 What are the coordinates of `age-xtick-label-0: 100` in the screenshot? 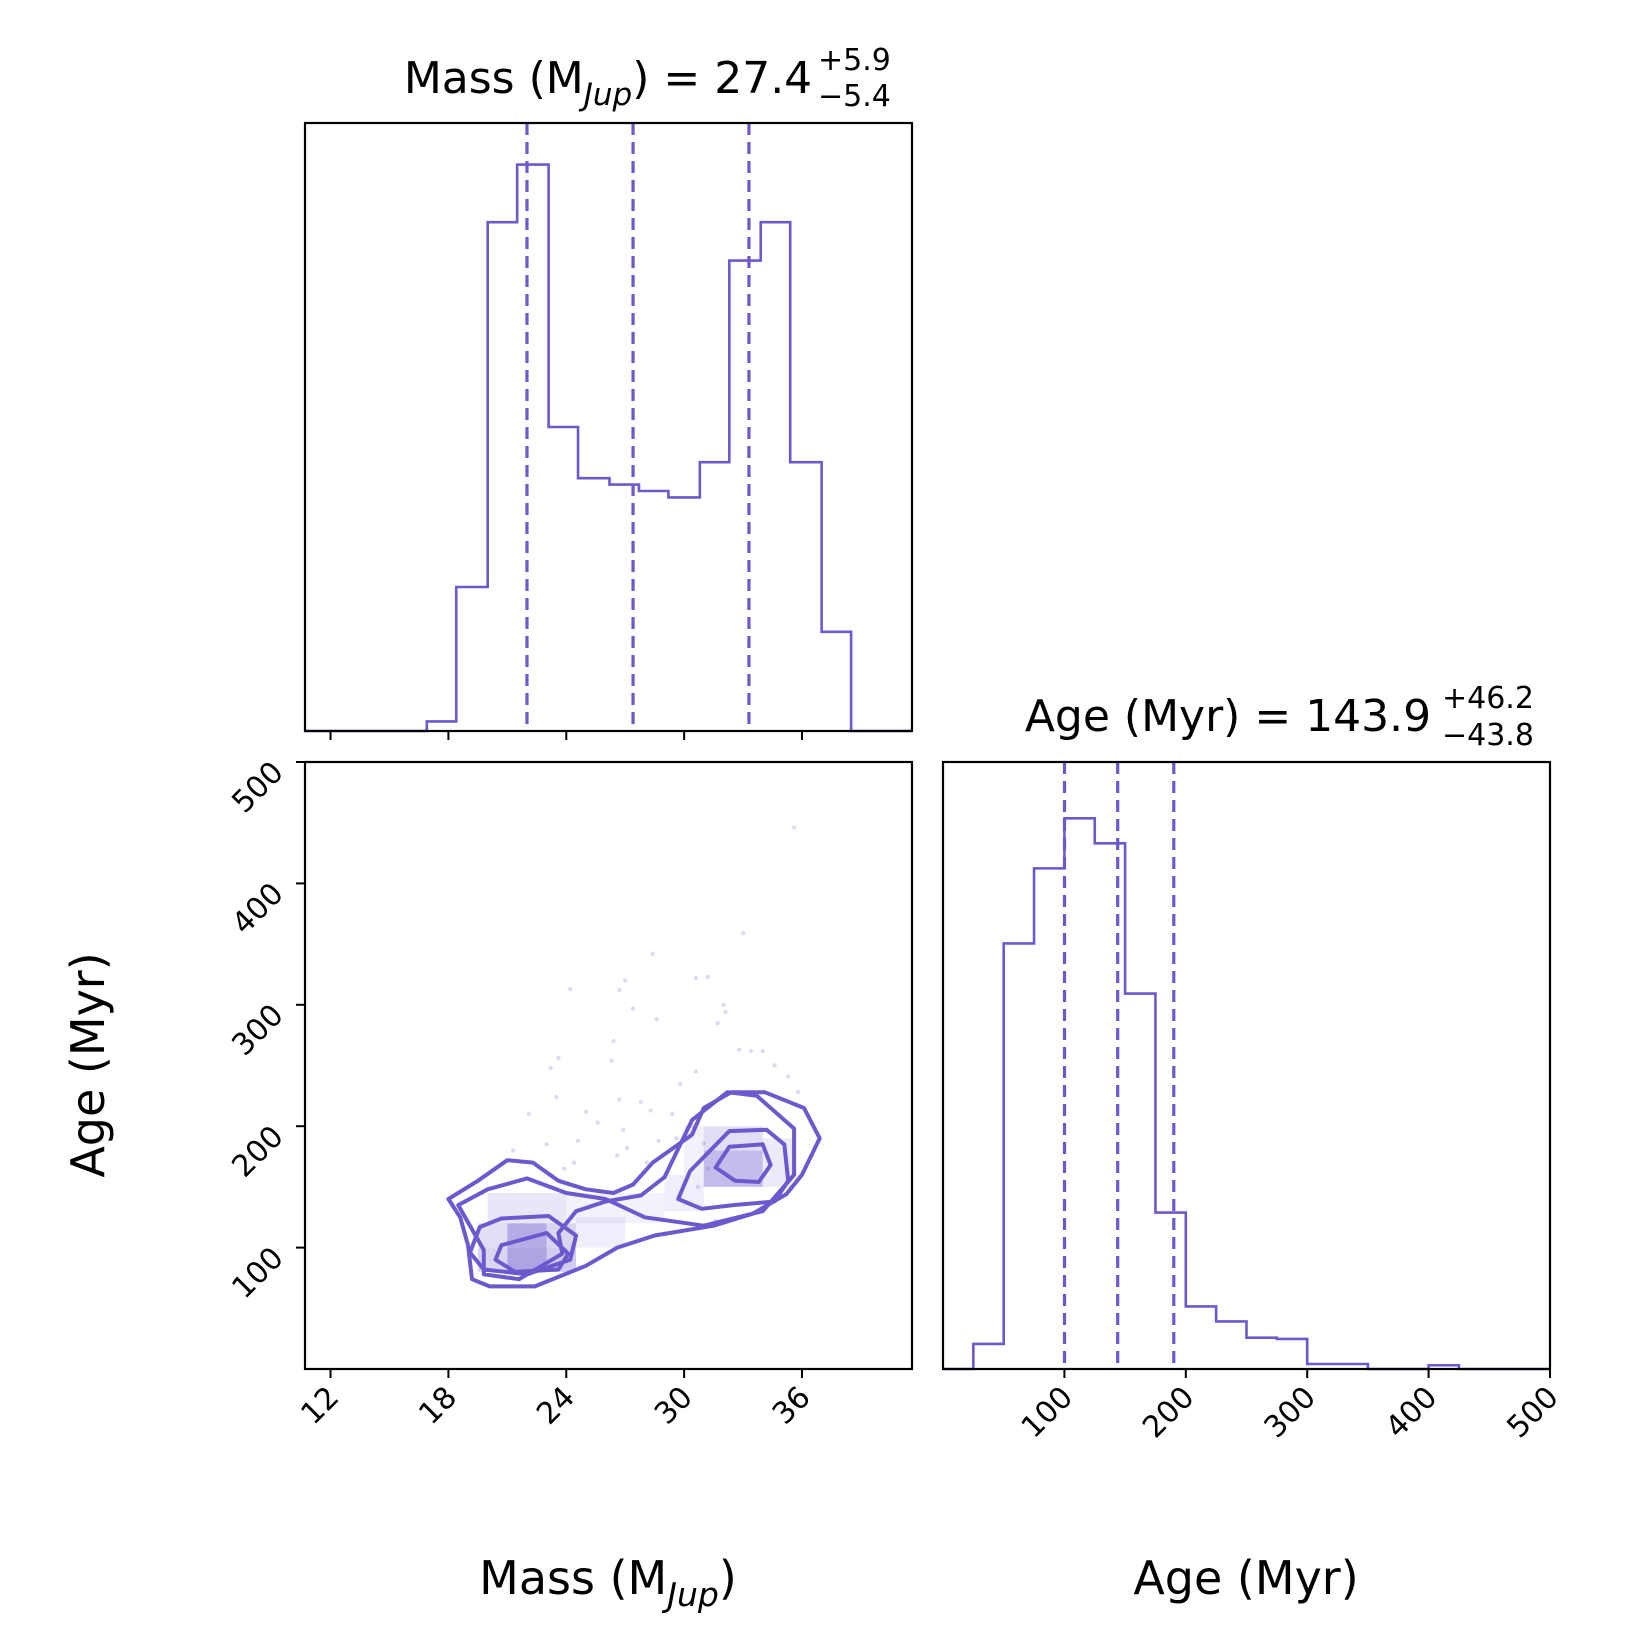 It's located at (1047, 1412).